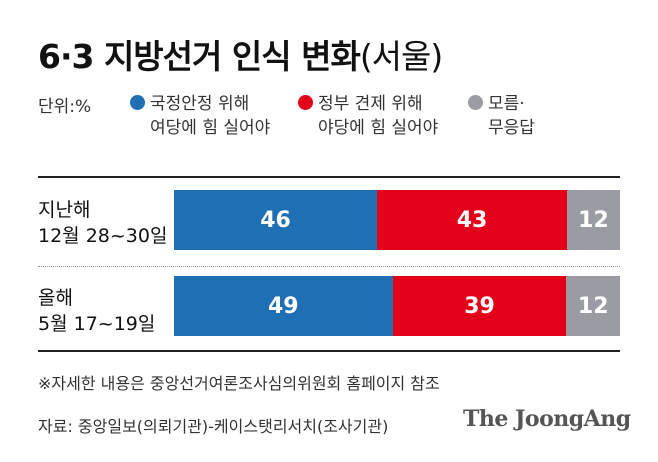 The image size is (658, 462). What do you see at coordinates (102, 223) in the screenshot?
I see `row-label-last-year: 지난해 12월 28~30일` at bounding box center [102, 223].